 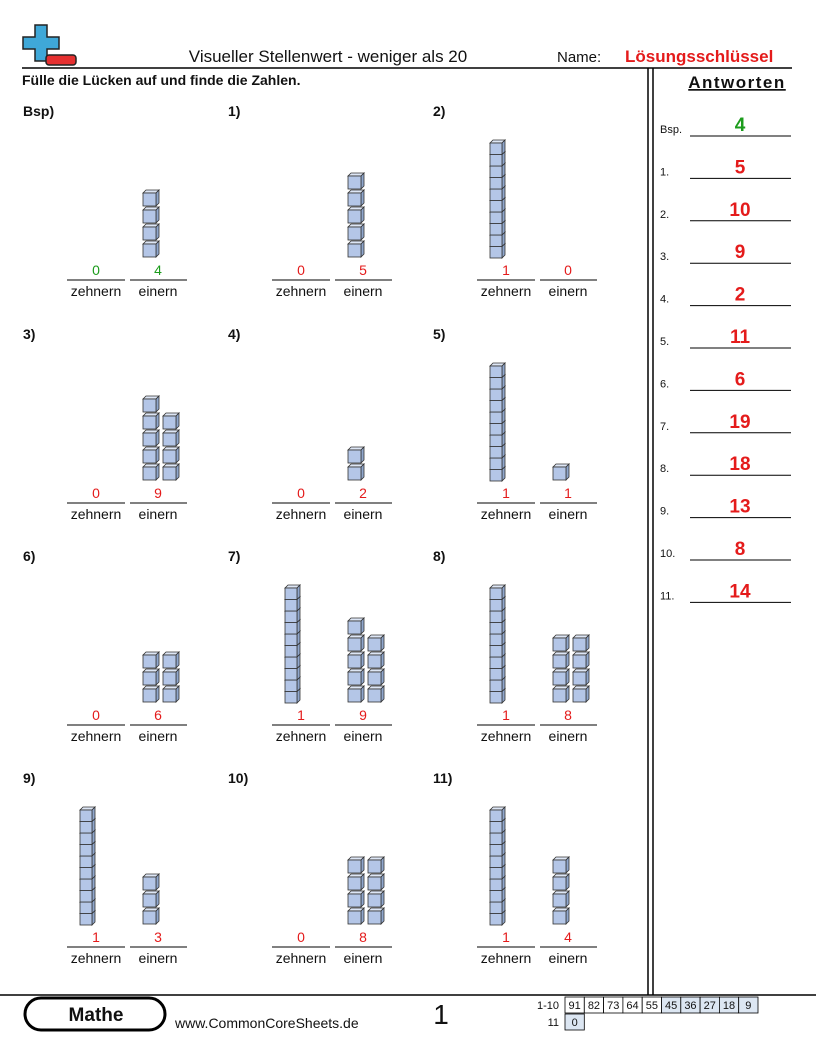 What do you see at coordinates (29, 556) in the screenshot?
I see `problem-label: 6)` at bounding box center [29, 556].